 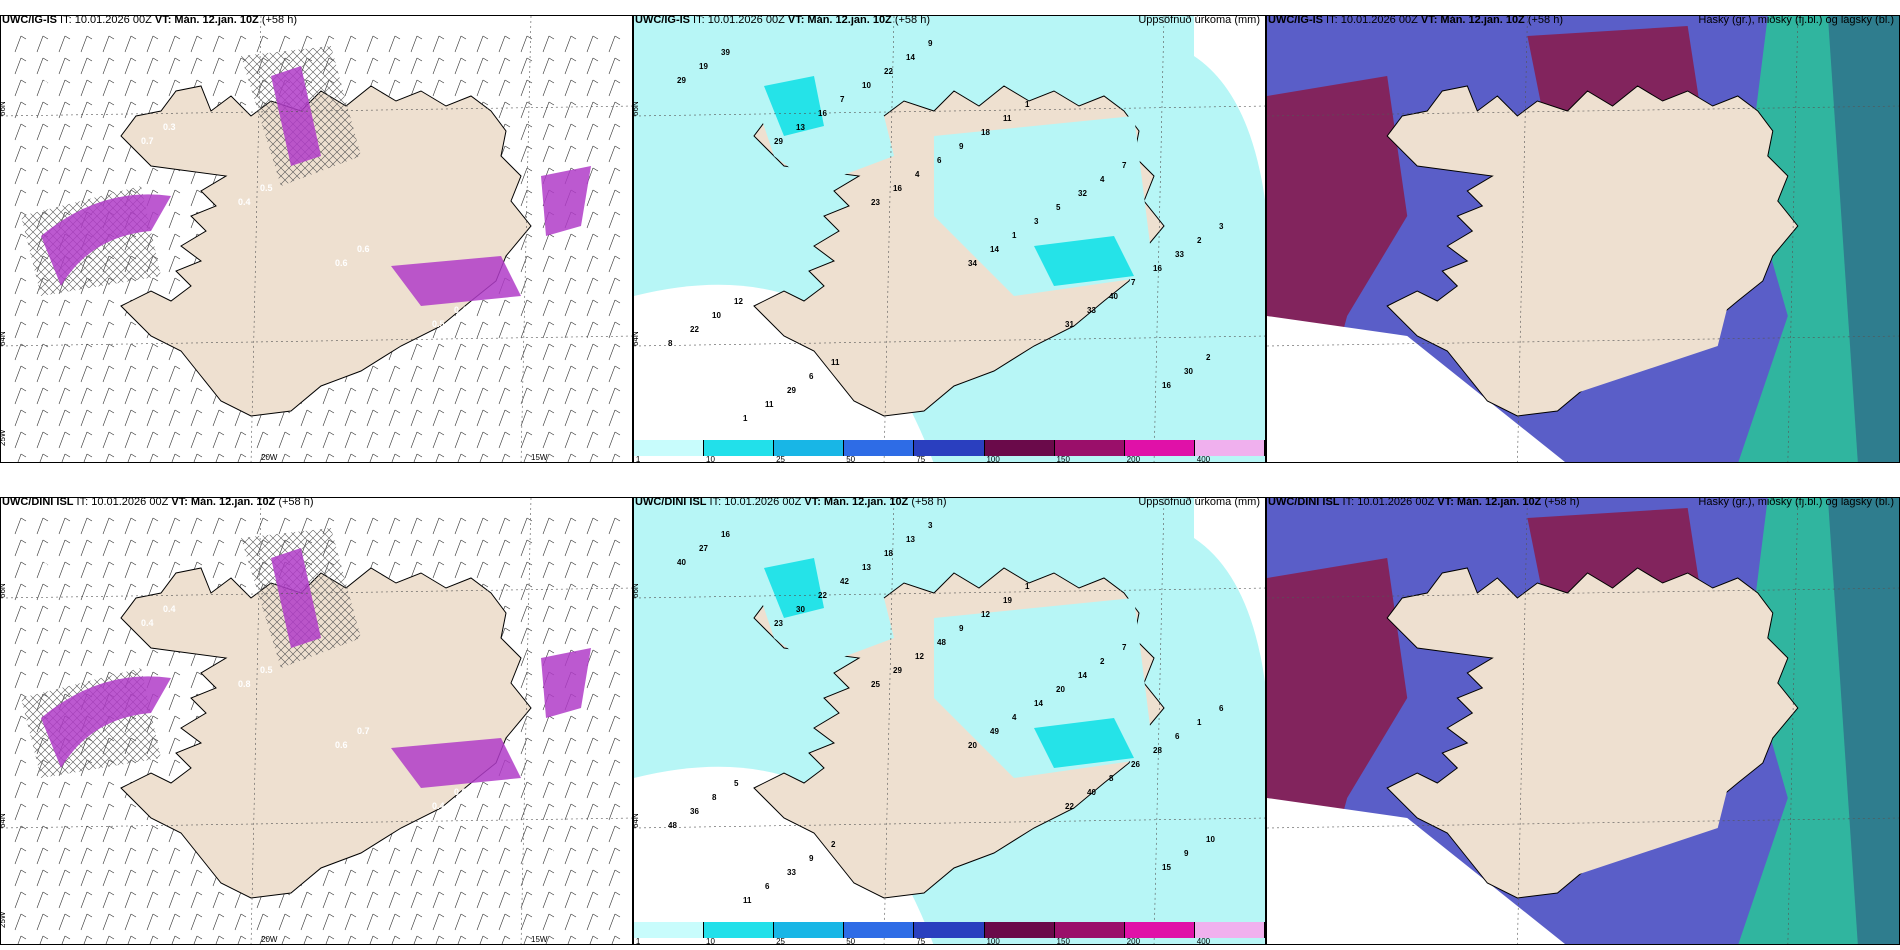 I want to click on lon-label: 20W, so click(x=269, y=457).